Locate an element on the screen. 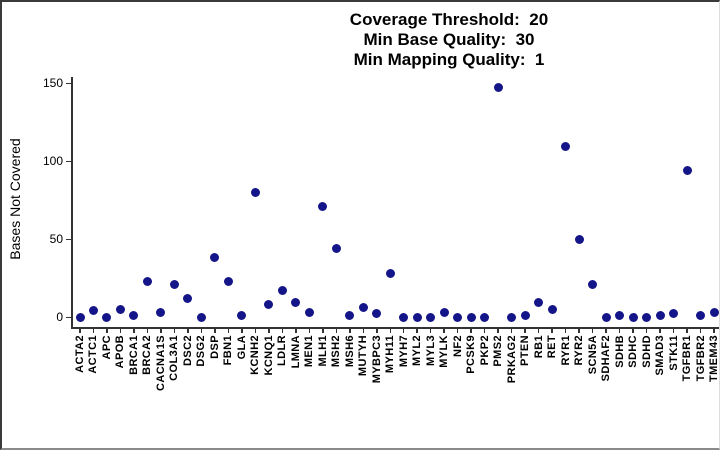 This screenshot has height=450, width=720. title-min-mapping-quality: Min Mapping Quality: 1 is located at coordinates (449, 59).